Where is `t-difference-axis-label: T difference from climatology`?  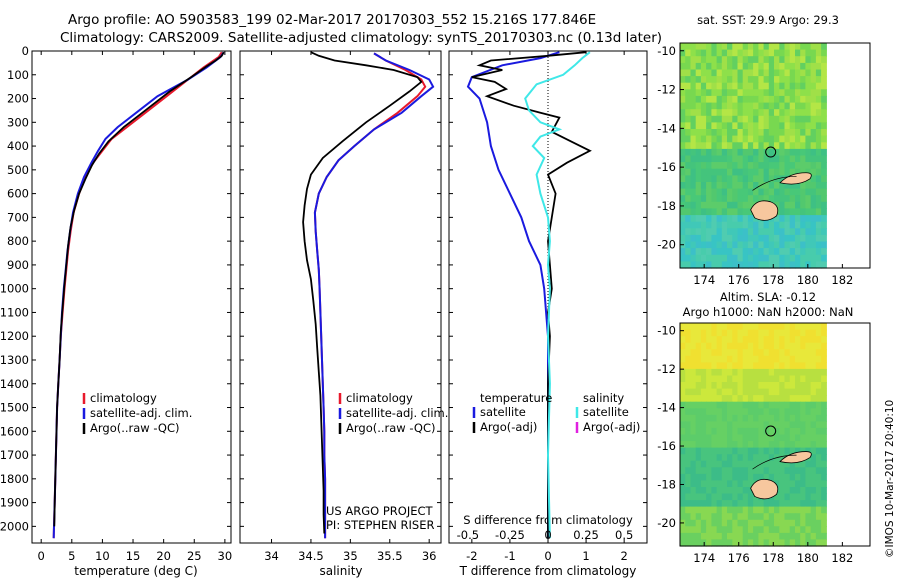 t-difference-axis-label: T difference from climatology is located at coordinates (548, 571).